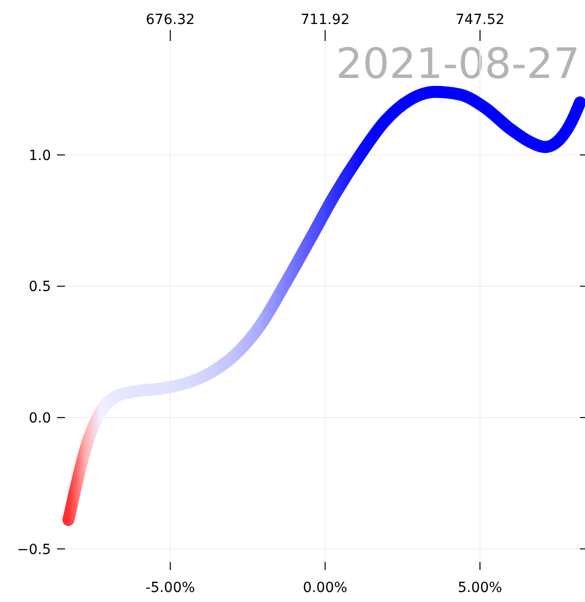 The width and height of the screenshot is (585, 602). What do you see at coordinates (171, 588) in the screenshot?
I see `x-tick-label: -5.00%` at bounding box center [171, 588].